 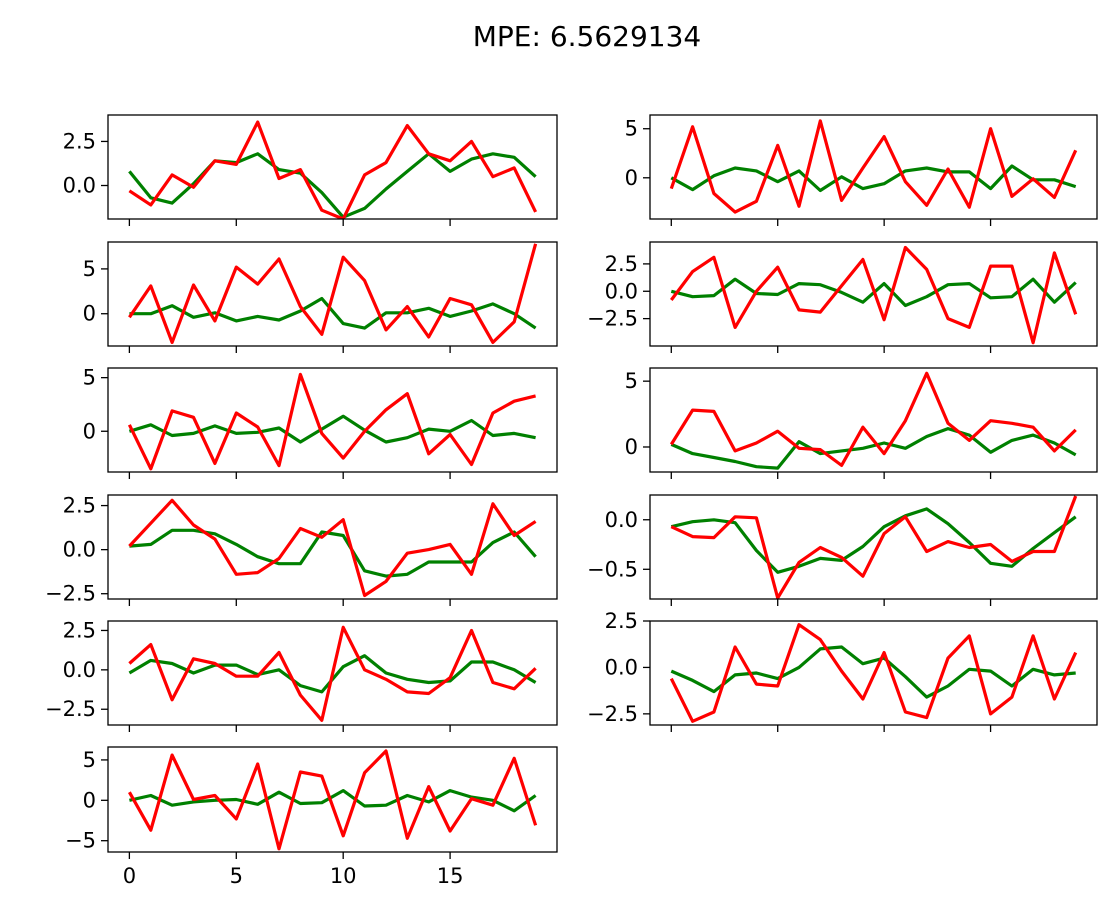 I want to click on chart-title: MPE: 6.5629134, so click(x=587, y=36).